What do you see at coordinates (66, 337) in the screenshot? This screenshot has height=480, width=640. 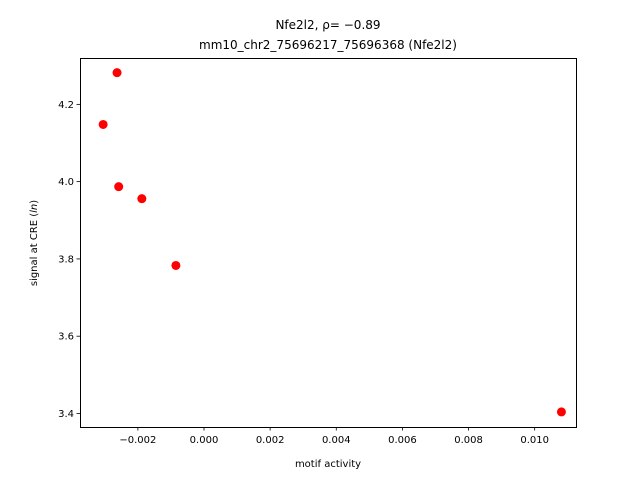 I see `y-tick-label: 3.6` at bounding box center [66, 337].